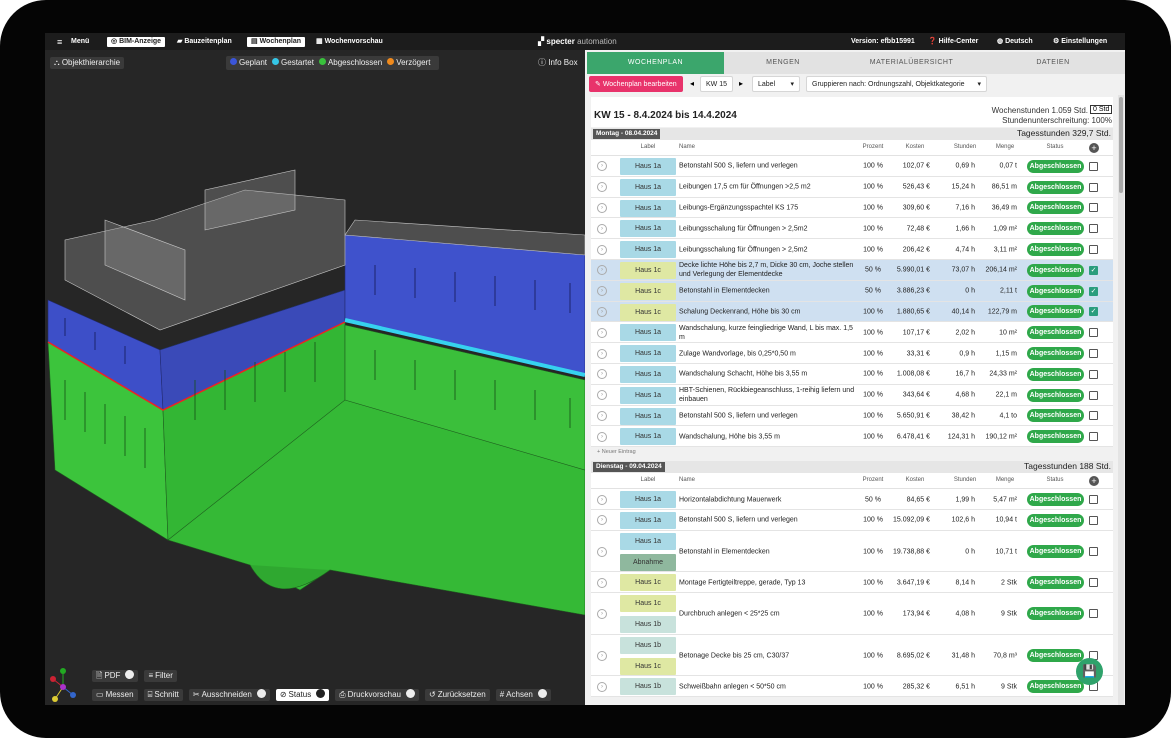 Image resolution: width=1171 pixels, height=738 pixels. Describe the element at coordinates (692, 83) in the screenshot. I see `prev-week: ◂` at that location.